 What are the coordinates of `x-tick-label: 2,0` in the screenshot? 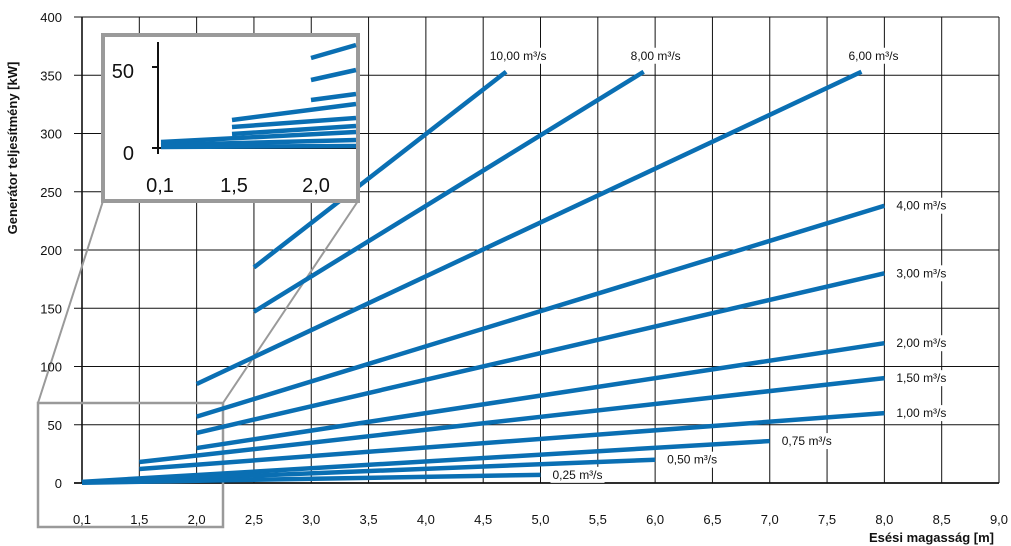 It's located at (197, 519).